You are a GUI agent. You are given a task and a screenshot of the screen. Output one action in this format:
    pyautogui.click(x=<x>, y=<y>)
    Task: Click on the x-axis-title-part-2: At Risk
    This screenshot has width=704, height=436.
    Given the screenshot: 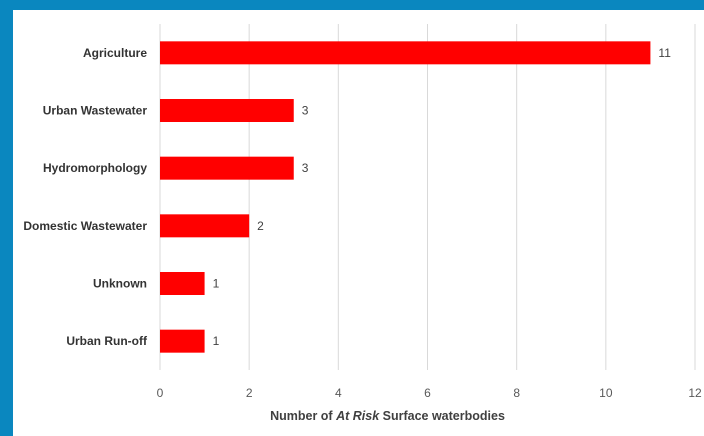 What is the action you would take?
    pyautogui.click(x=357, y=416)
    